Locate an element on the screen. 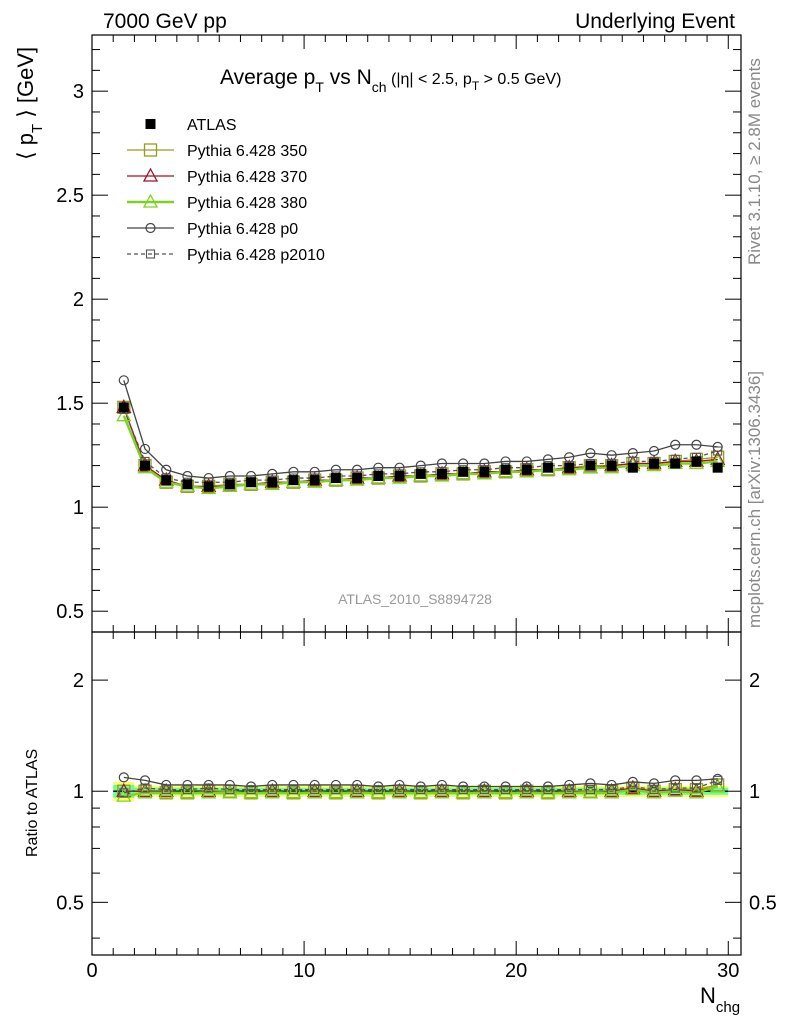 This screenshot has height=1024, width=786. ratio-y-tick-label-right: 1 is located at coordinates (754, 792).